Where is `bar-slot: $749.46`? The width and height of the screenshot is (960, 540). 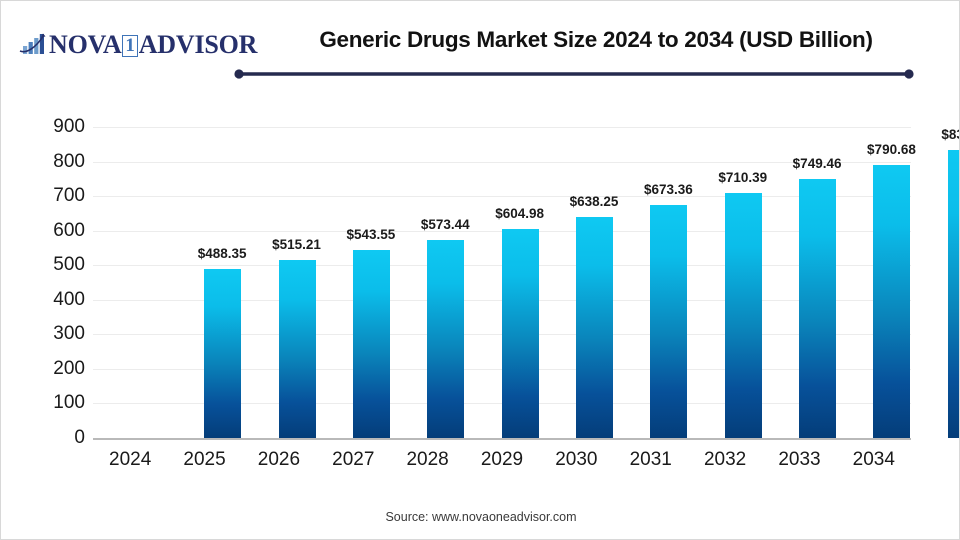 bar-slot: $749.46 is located at coordinates (817, 282).